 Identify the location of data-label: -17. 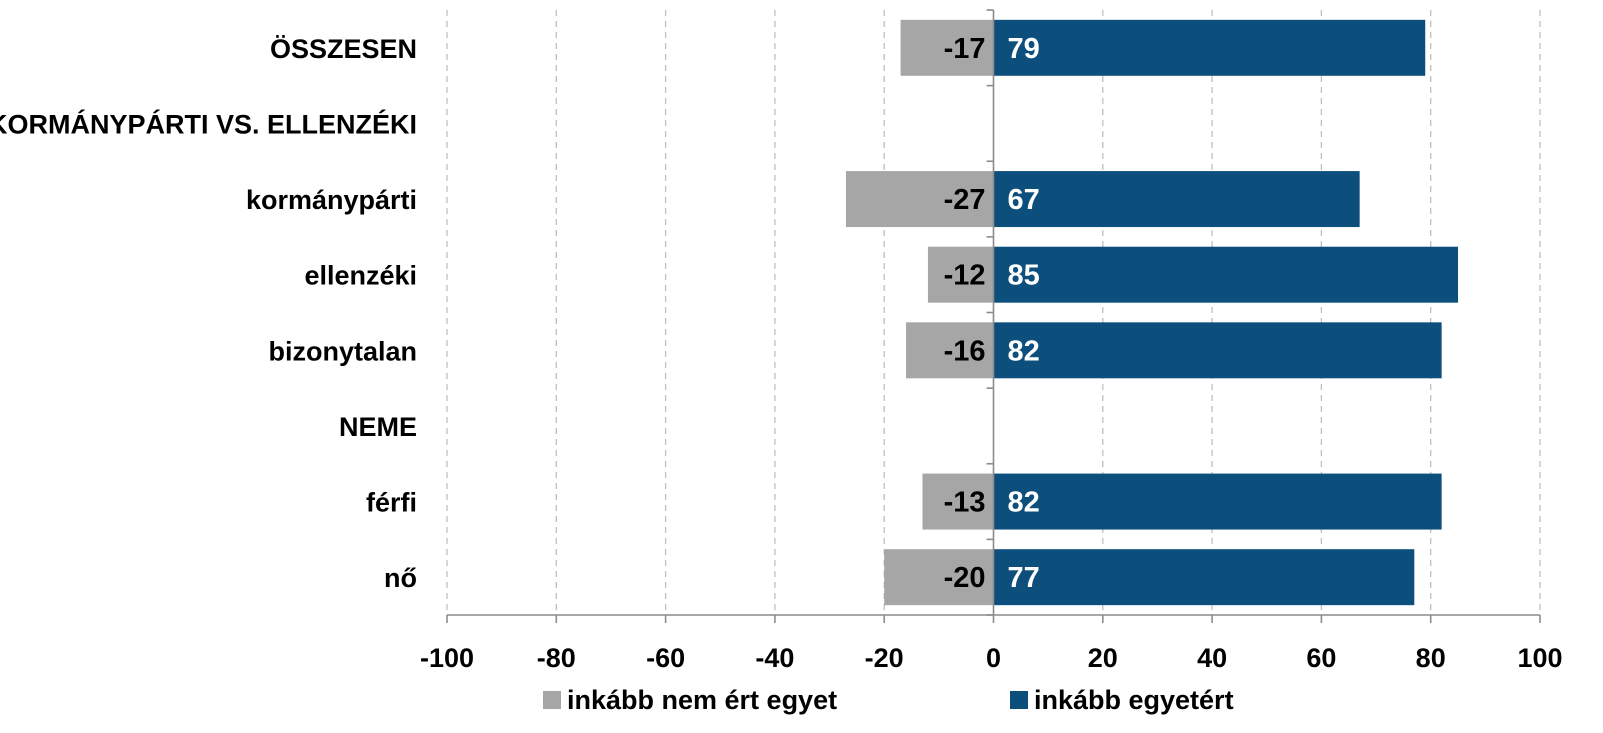
(965, 49).